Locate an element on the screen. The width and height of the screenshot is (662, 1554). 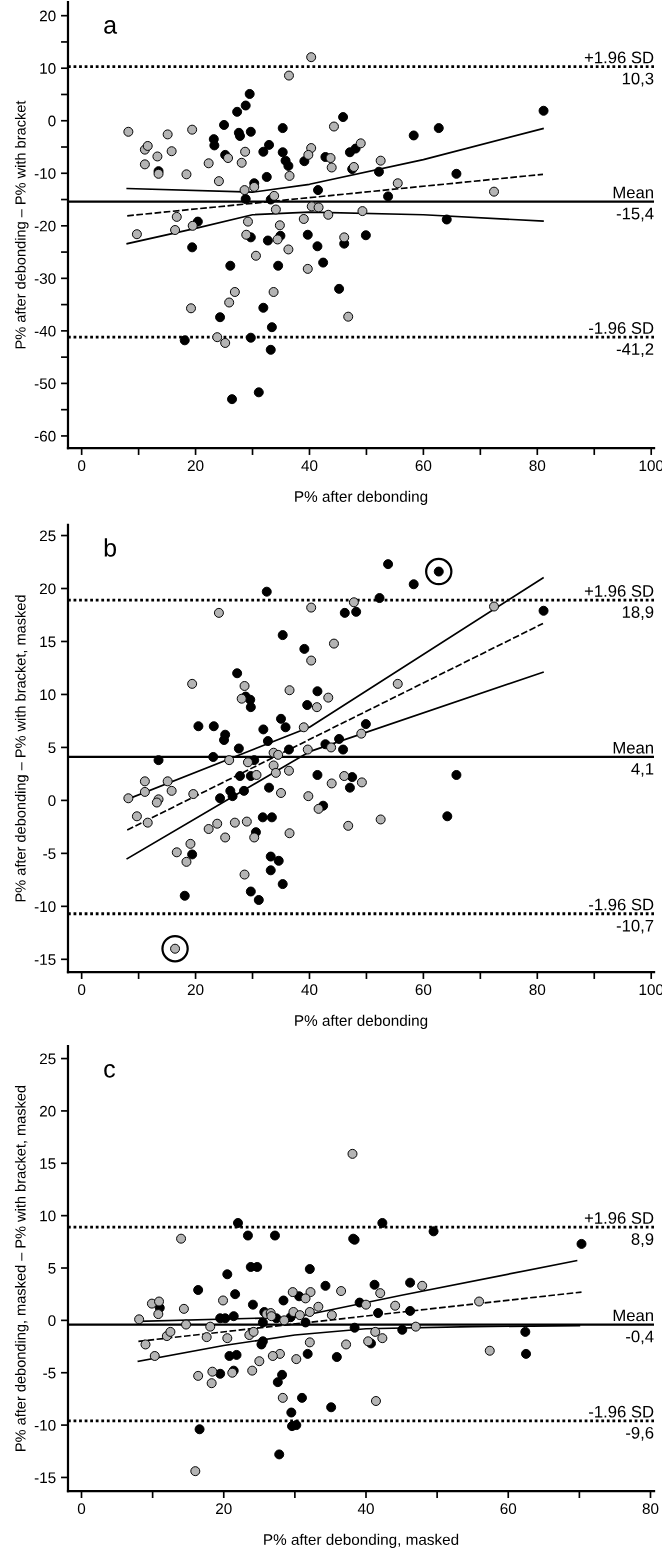
y-axis-title: P% after debonding – P% with bracket, masked is located at coordinates (21, 748).